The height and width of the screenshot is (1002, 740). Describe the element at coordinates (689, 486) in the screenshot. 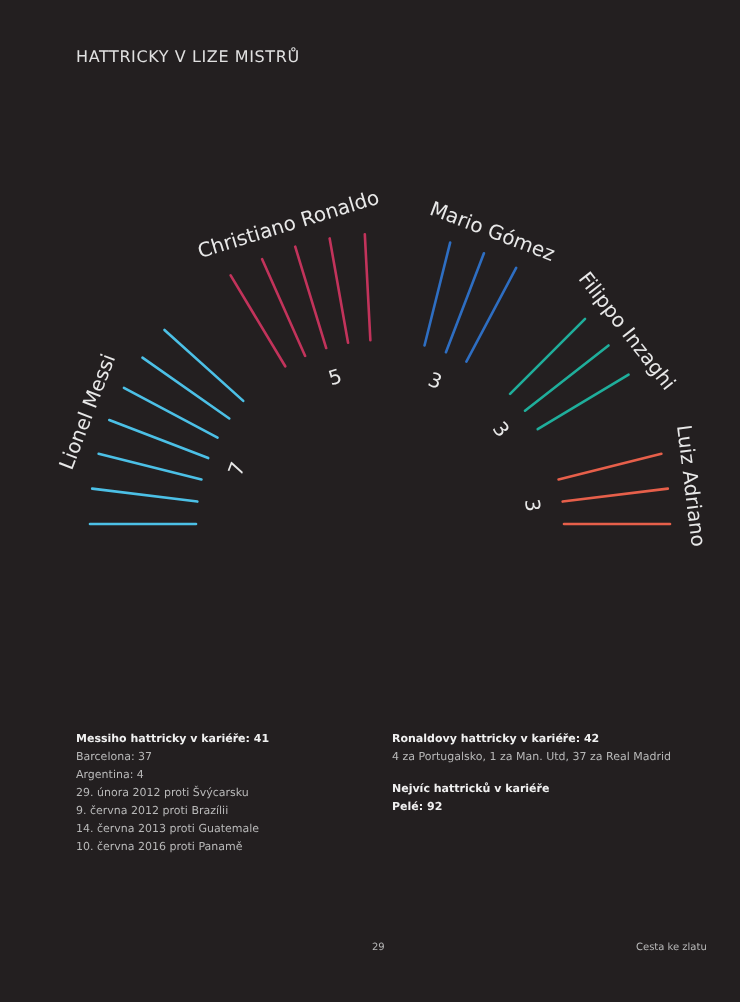

I see `category-label: Luiz Adriano` at that location.